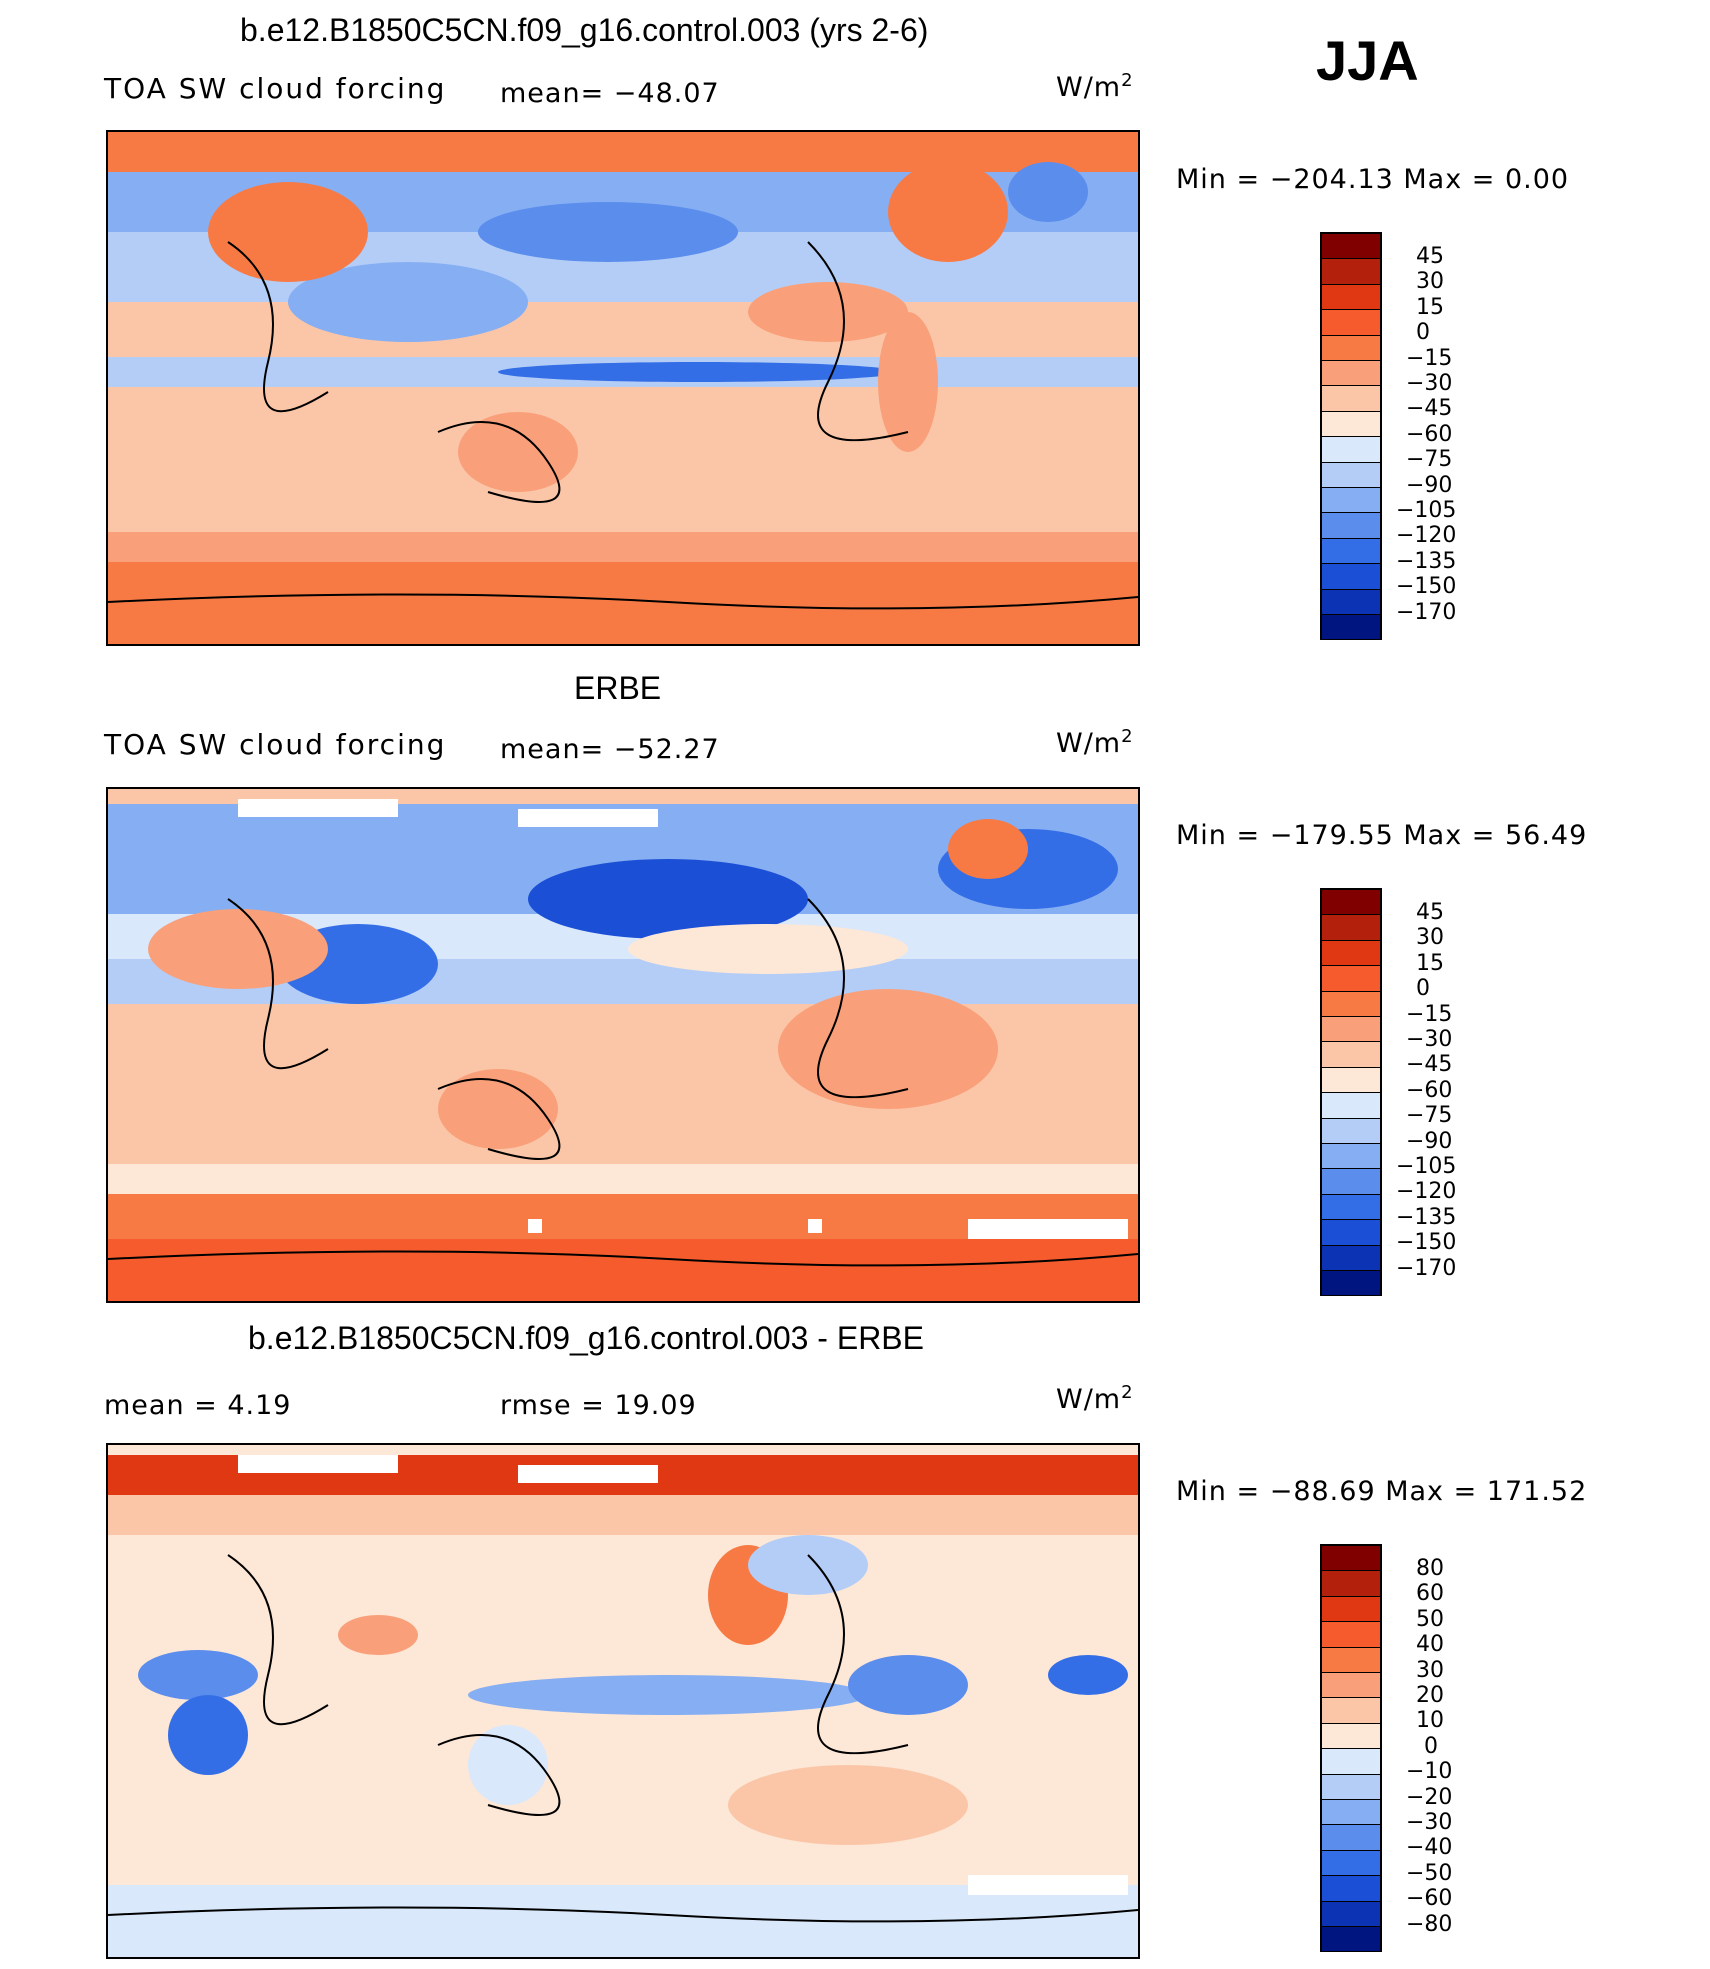 The height and width of the screenshot is (1969, 1710). Describe the element at coordinates (1382, 835) in the screenshot. I see `min-max-label: Min = −179.55 Max = 56.49` at that location.